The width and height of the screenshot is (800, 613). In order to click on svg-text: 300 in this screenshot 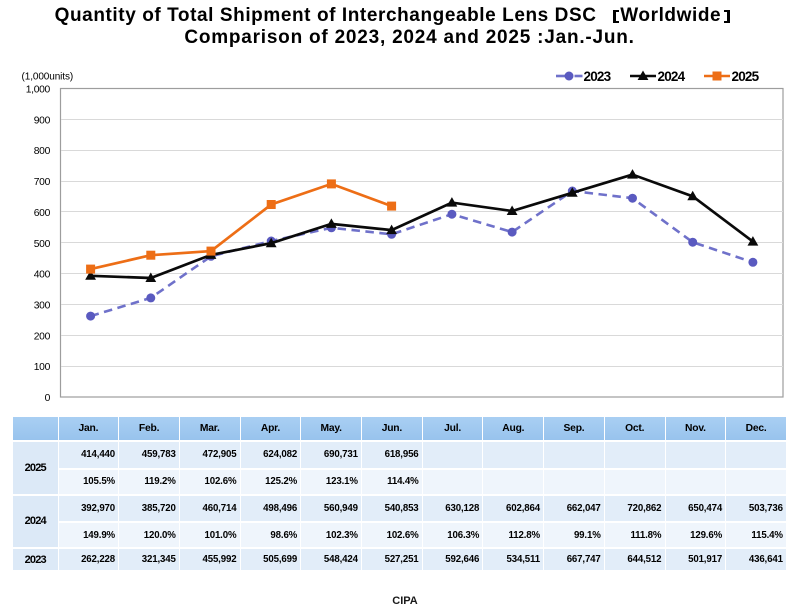, I will do `click(42, 305)`.